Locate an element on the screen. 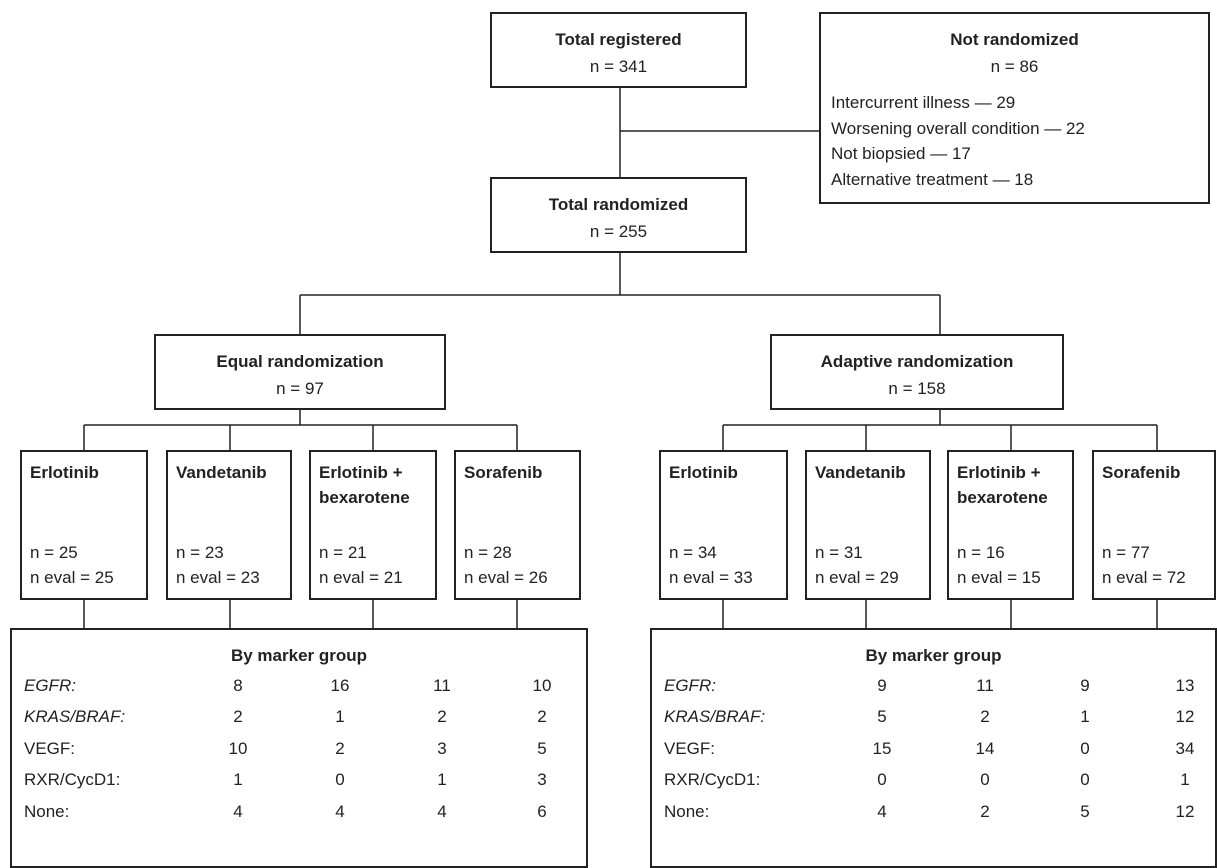 This screenshot has height=868, width=1217. arm-n-eval: n eval = 26 is located at coordinates (506, 577).